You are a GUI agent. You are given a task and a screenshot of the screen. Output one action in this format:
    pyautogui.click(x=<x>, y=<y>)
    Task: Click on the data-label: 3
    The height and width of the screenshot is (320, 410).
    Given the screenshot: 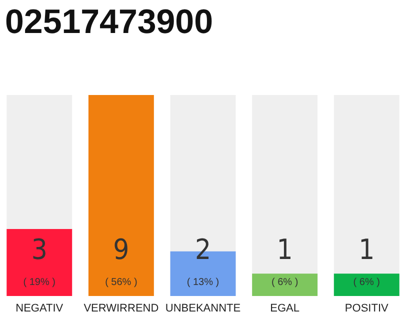 What is the action you would take?
    pyautogui.click(x=39, y=249)
    